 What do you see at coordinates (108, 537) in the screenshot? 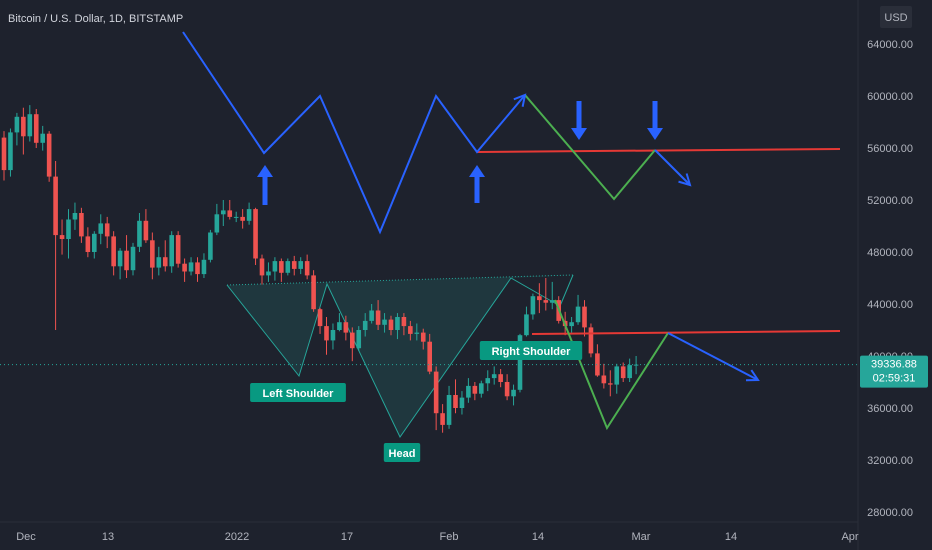
I see `x-tick-label: 13` at bounding box center [108, 537].